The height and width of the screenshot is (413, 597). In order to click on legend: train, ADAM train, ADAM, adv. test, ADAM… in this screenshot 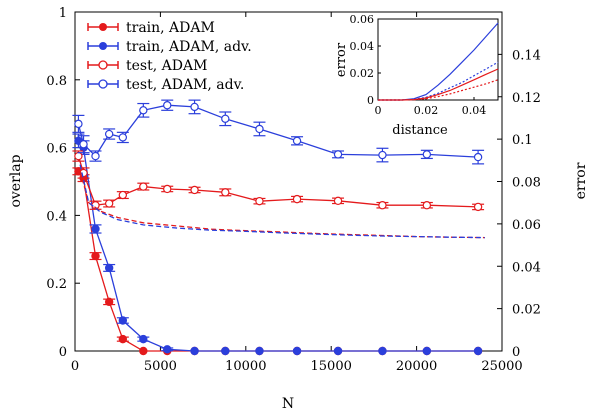, I will do `click(169, 56)`.